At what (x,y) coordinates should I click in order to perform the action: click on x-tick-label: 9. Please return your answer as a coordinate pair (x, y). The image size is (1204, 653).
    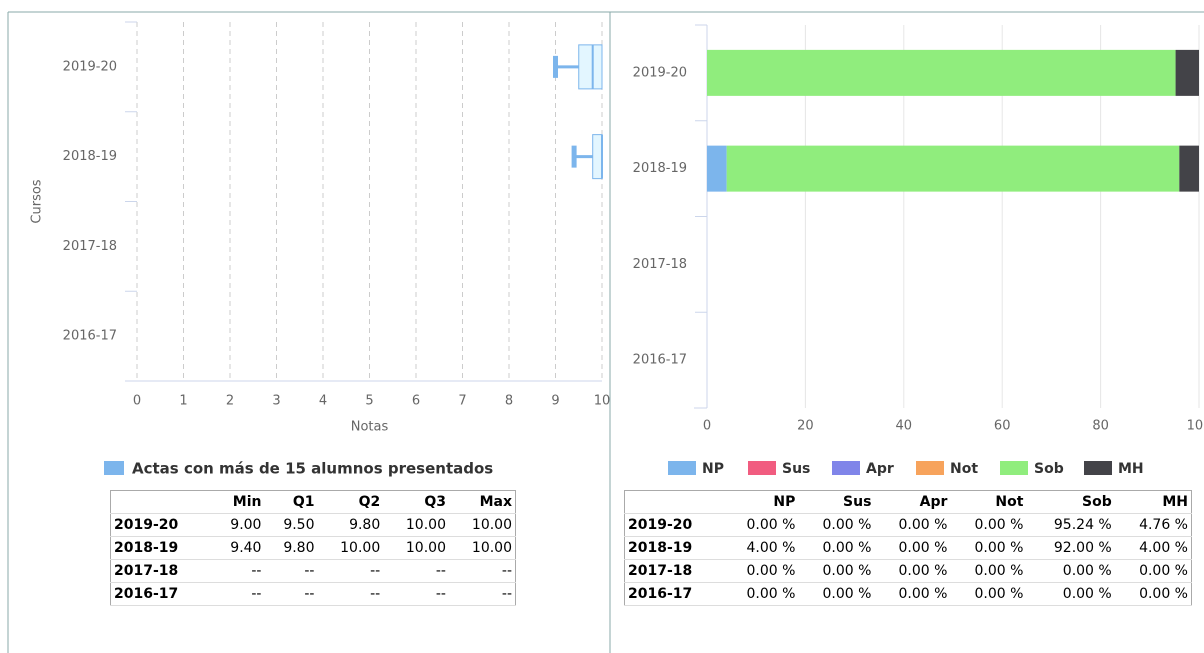
    Looking at the image, I should click on (555, 401).